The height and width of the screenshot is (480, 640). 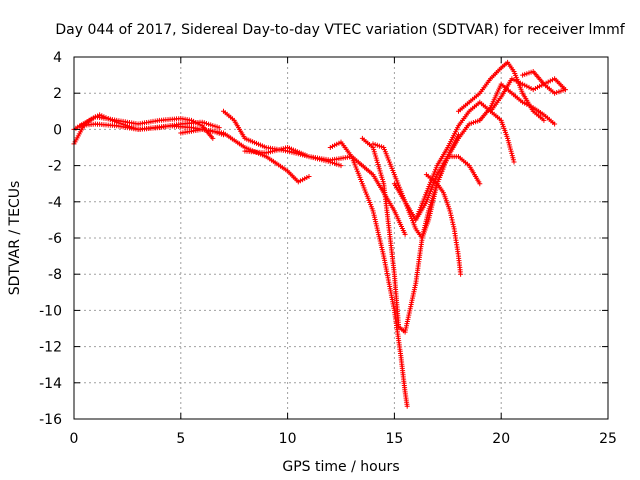 What do you see at coordinates (50, 348) in the screenshot?
I see `y-tick-label: -12` at bounding box center [50, 348].